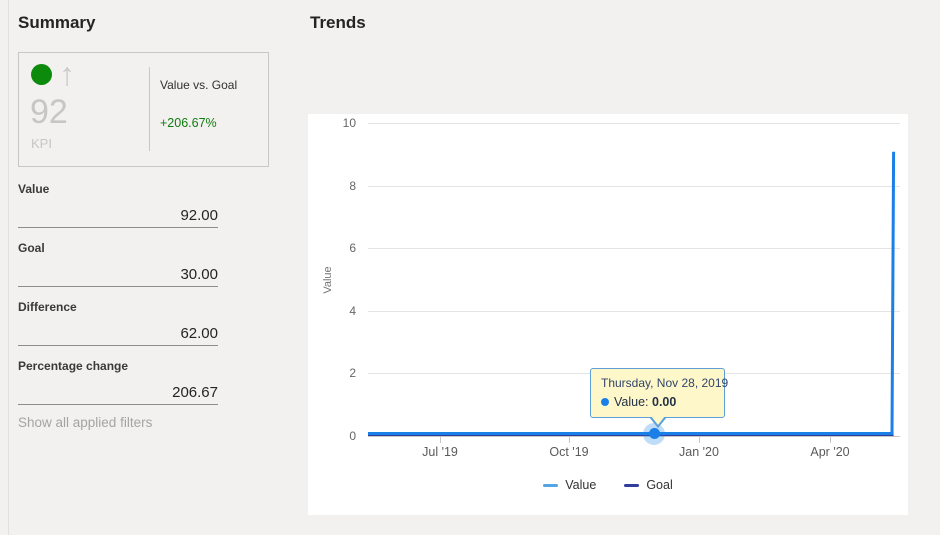 This screenshot has width=940, height=535. What do you see at coordinates (581, 485) in the screenshot?
I see `legend-label: Value` at bounding box center [581, 485].